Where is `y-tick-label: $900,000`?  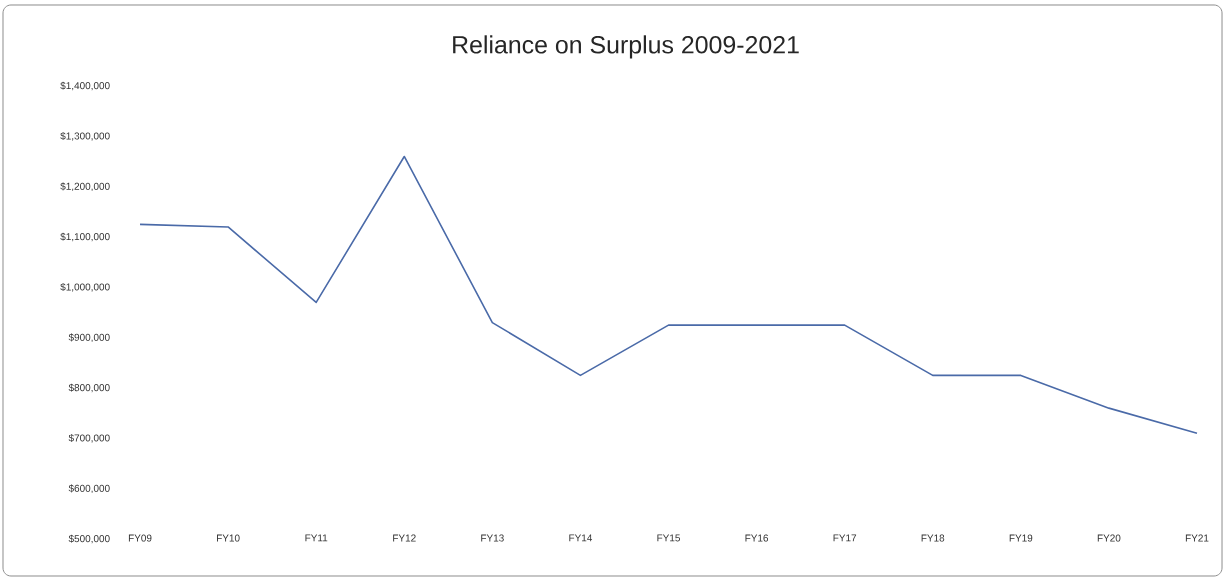 y-tick-label: $900,000 is located at coordinates (89, 337).